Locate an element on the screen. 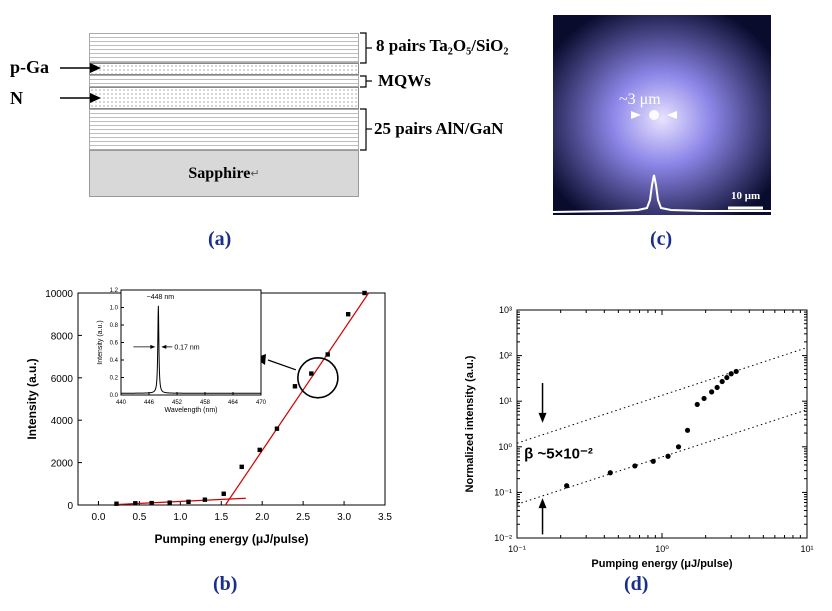 The height and width of the screenshot is (611, 832). p-gan-layer is located at coordinates (224, 69).